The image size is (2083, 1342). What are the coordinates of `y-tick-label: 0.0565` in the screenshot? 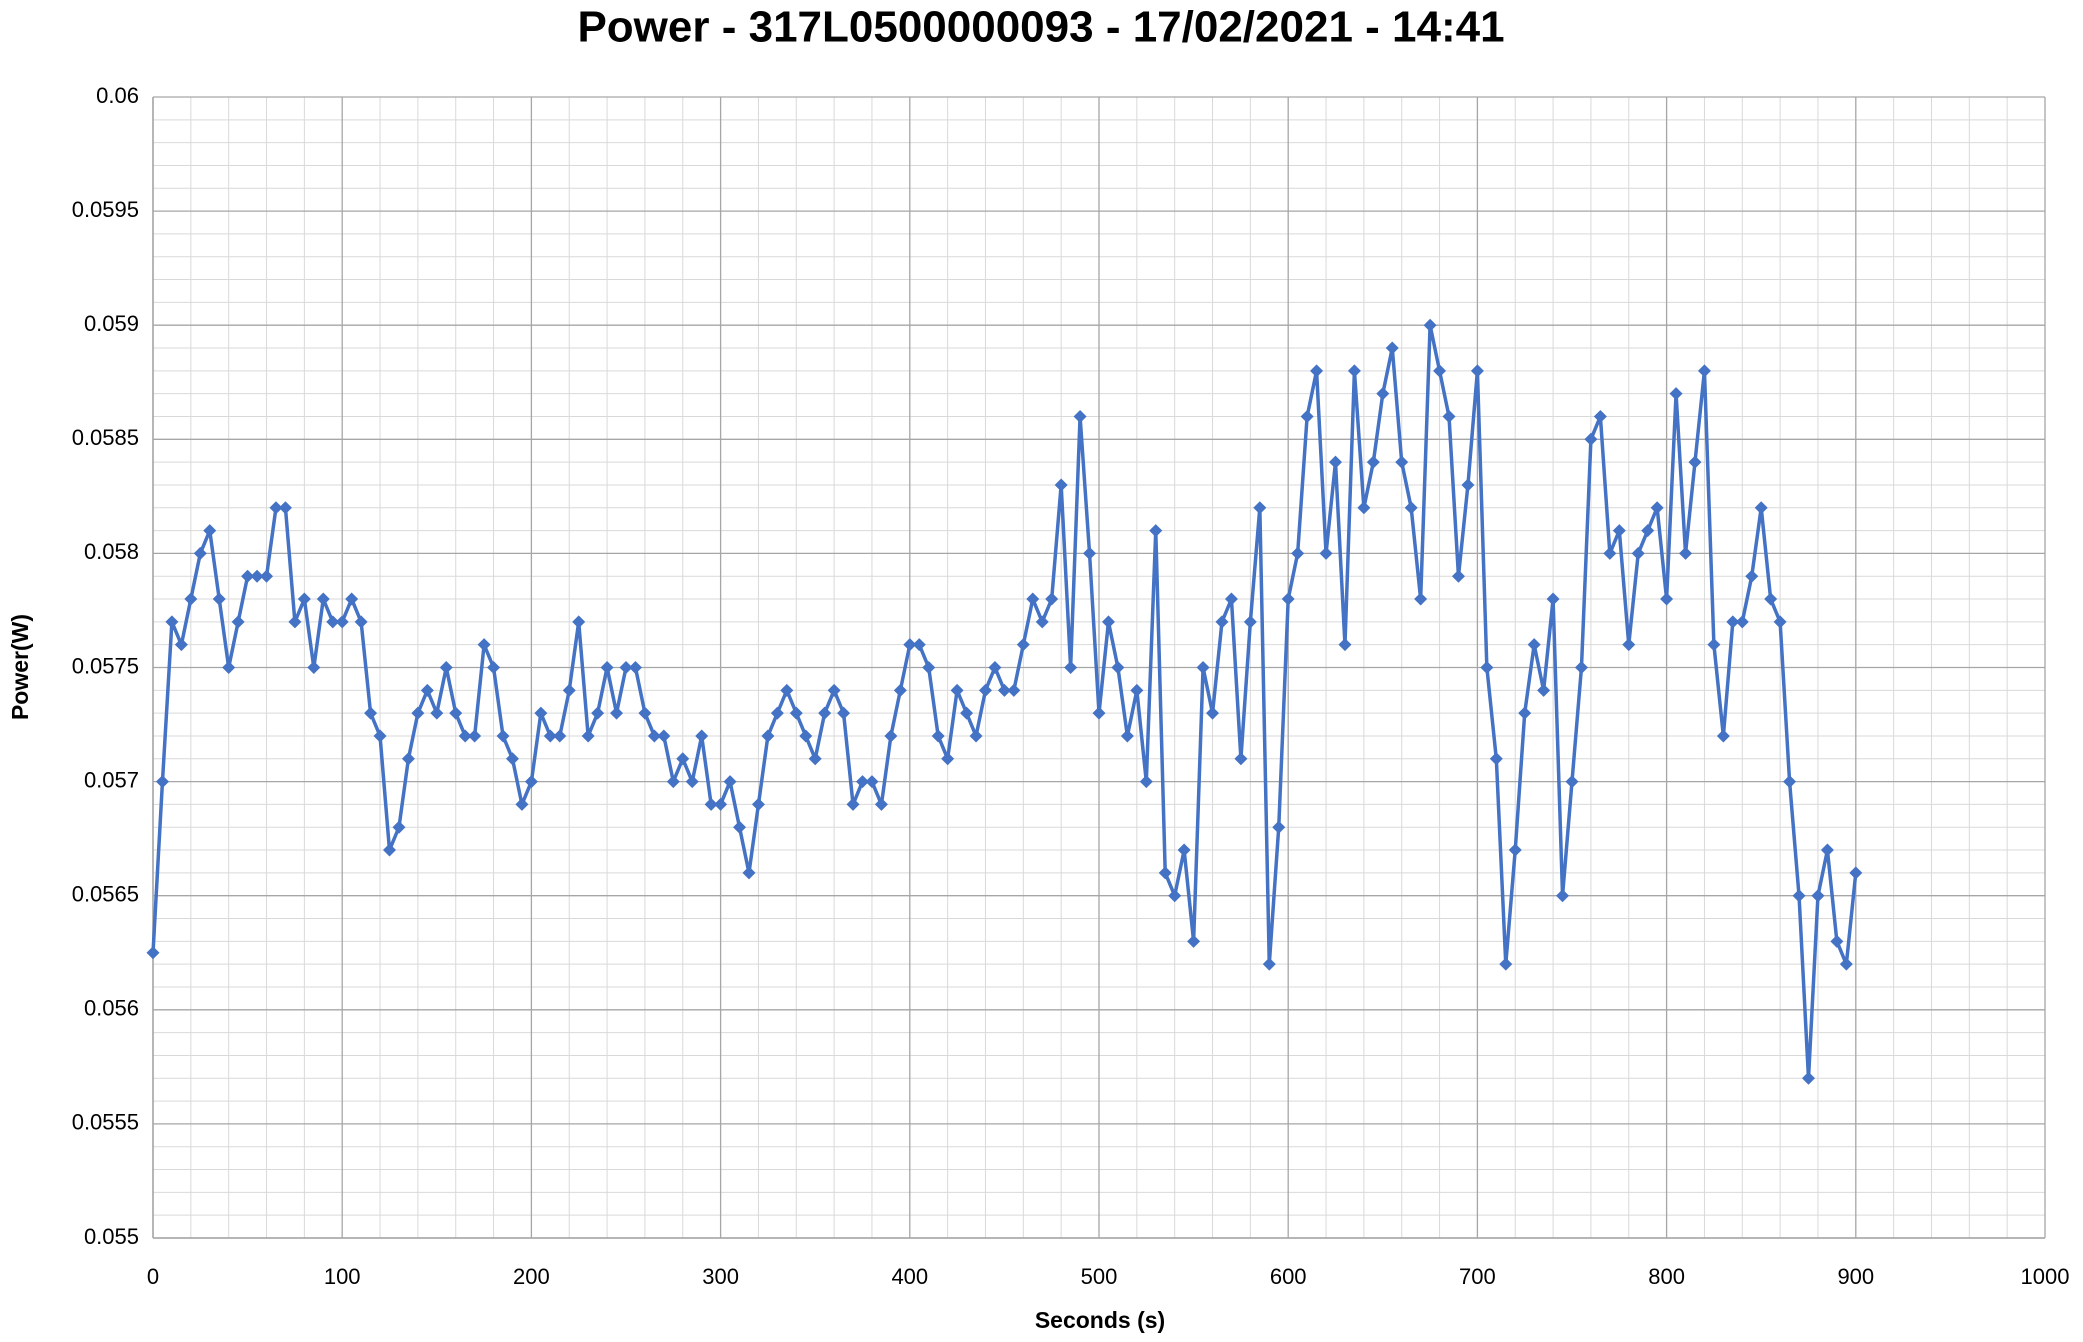 It's located at (105, 894).